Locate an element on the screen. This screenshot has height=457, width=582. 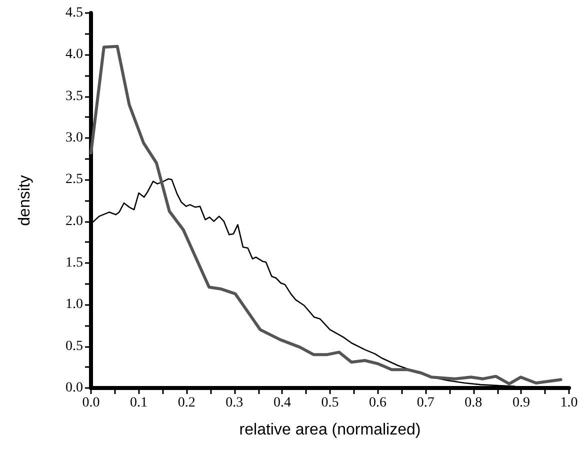
x-tick-label: 0.4 is located at coordinates (282, 403).